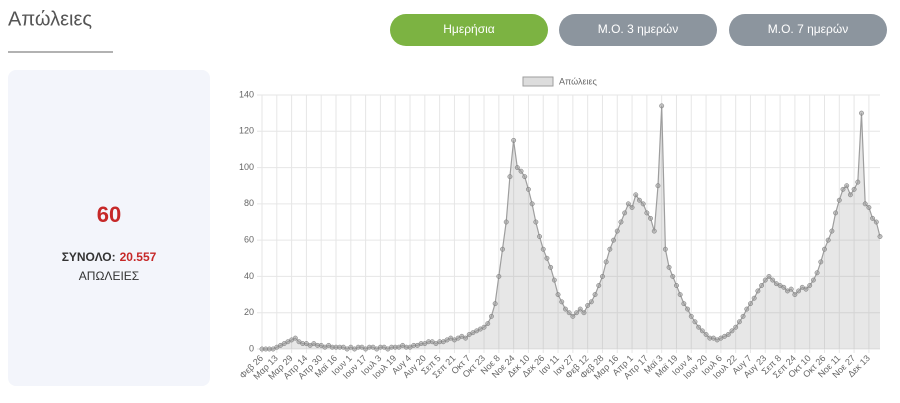 The image size is (900, 403). I want to click on tab-button-label: Ημερήσια, so click(469, 29).